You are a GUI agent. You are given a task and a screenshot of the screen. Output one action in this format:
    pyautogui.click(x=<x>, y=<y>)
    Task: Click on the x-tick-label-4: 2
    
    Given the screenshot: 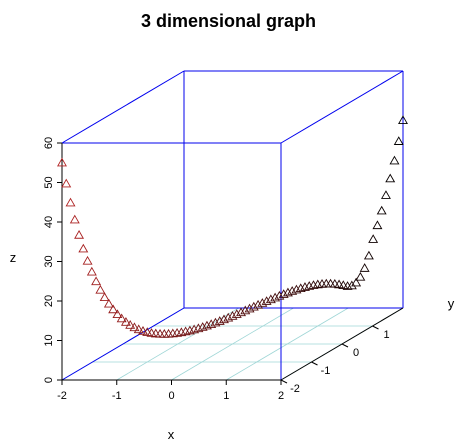 What is the action you would take?
    pyautogui.click(x=281, y=396)
    